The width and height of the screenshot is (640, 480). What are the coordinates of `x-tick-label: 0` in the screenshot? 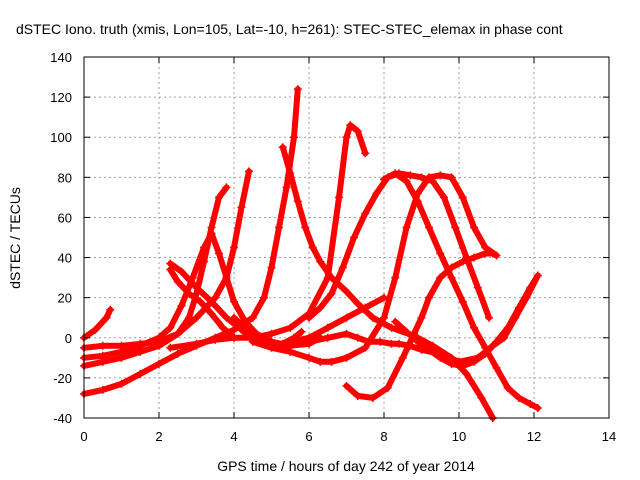 It's located at (83, 436).